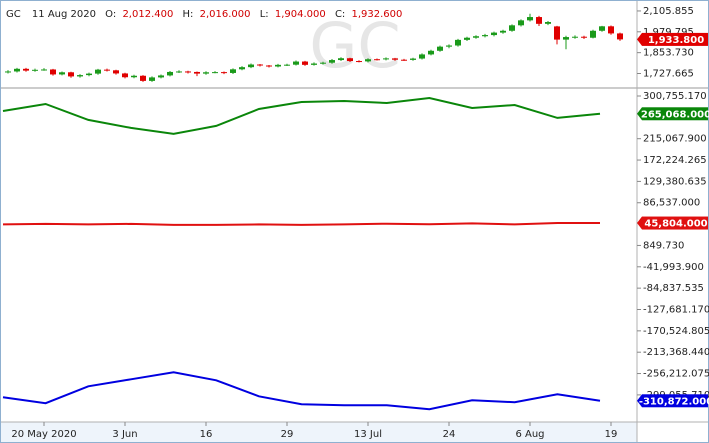 Image resolution: width=709 pixels, height=443 pixels. Describe the element at coordinates (675, 96) in the screenshot. I see `y-tick-label: 300,755.170` at that location.